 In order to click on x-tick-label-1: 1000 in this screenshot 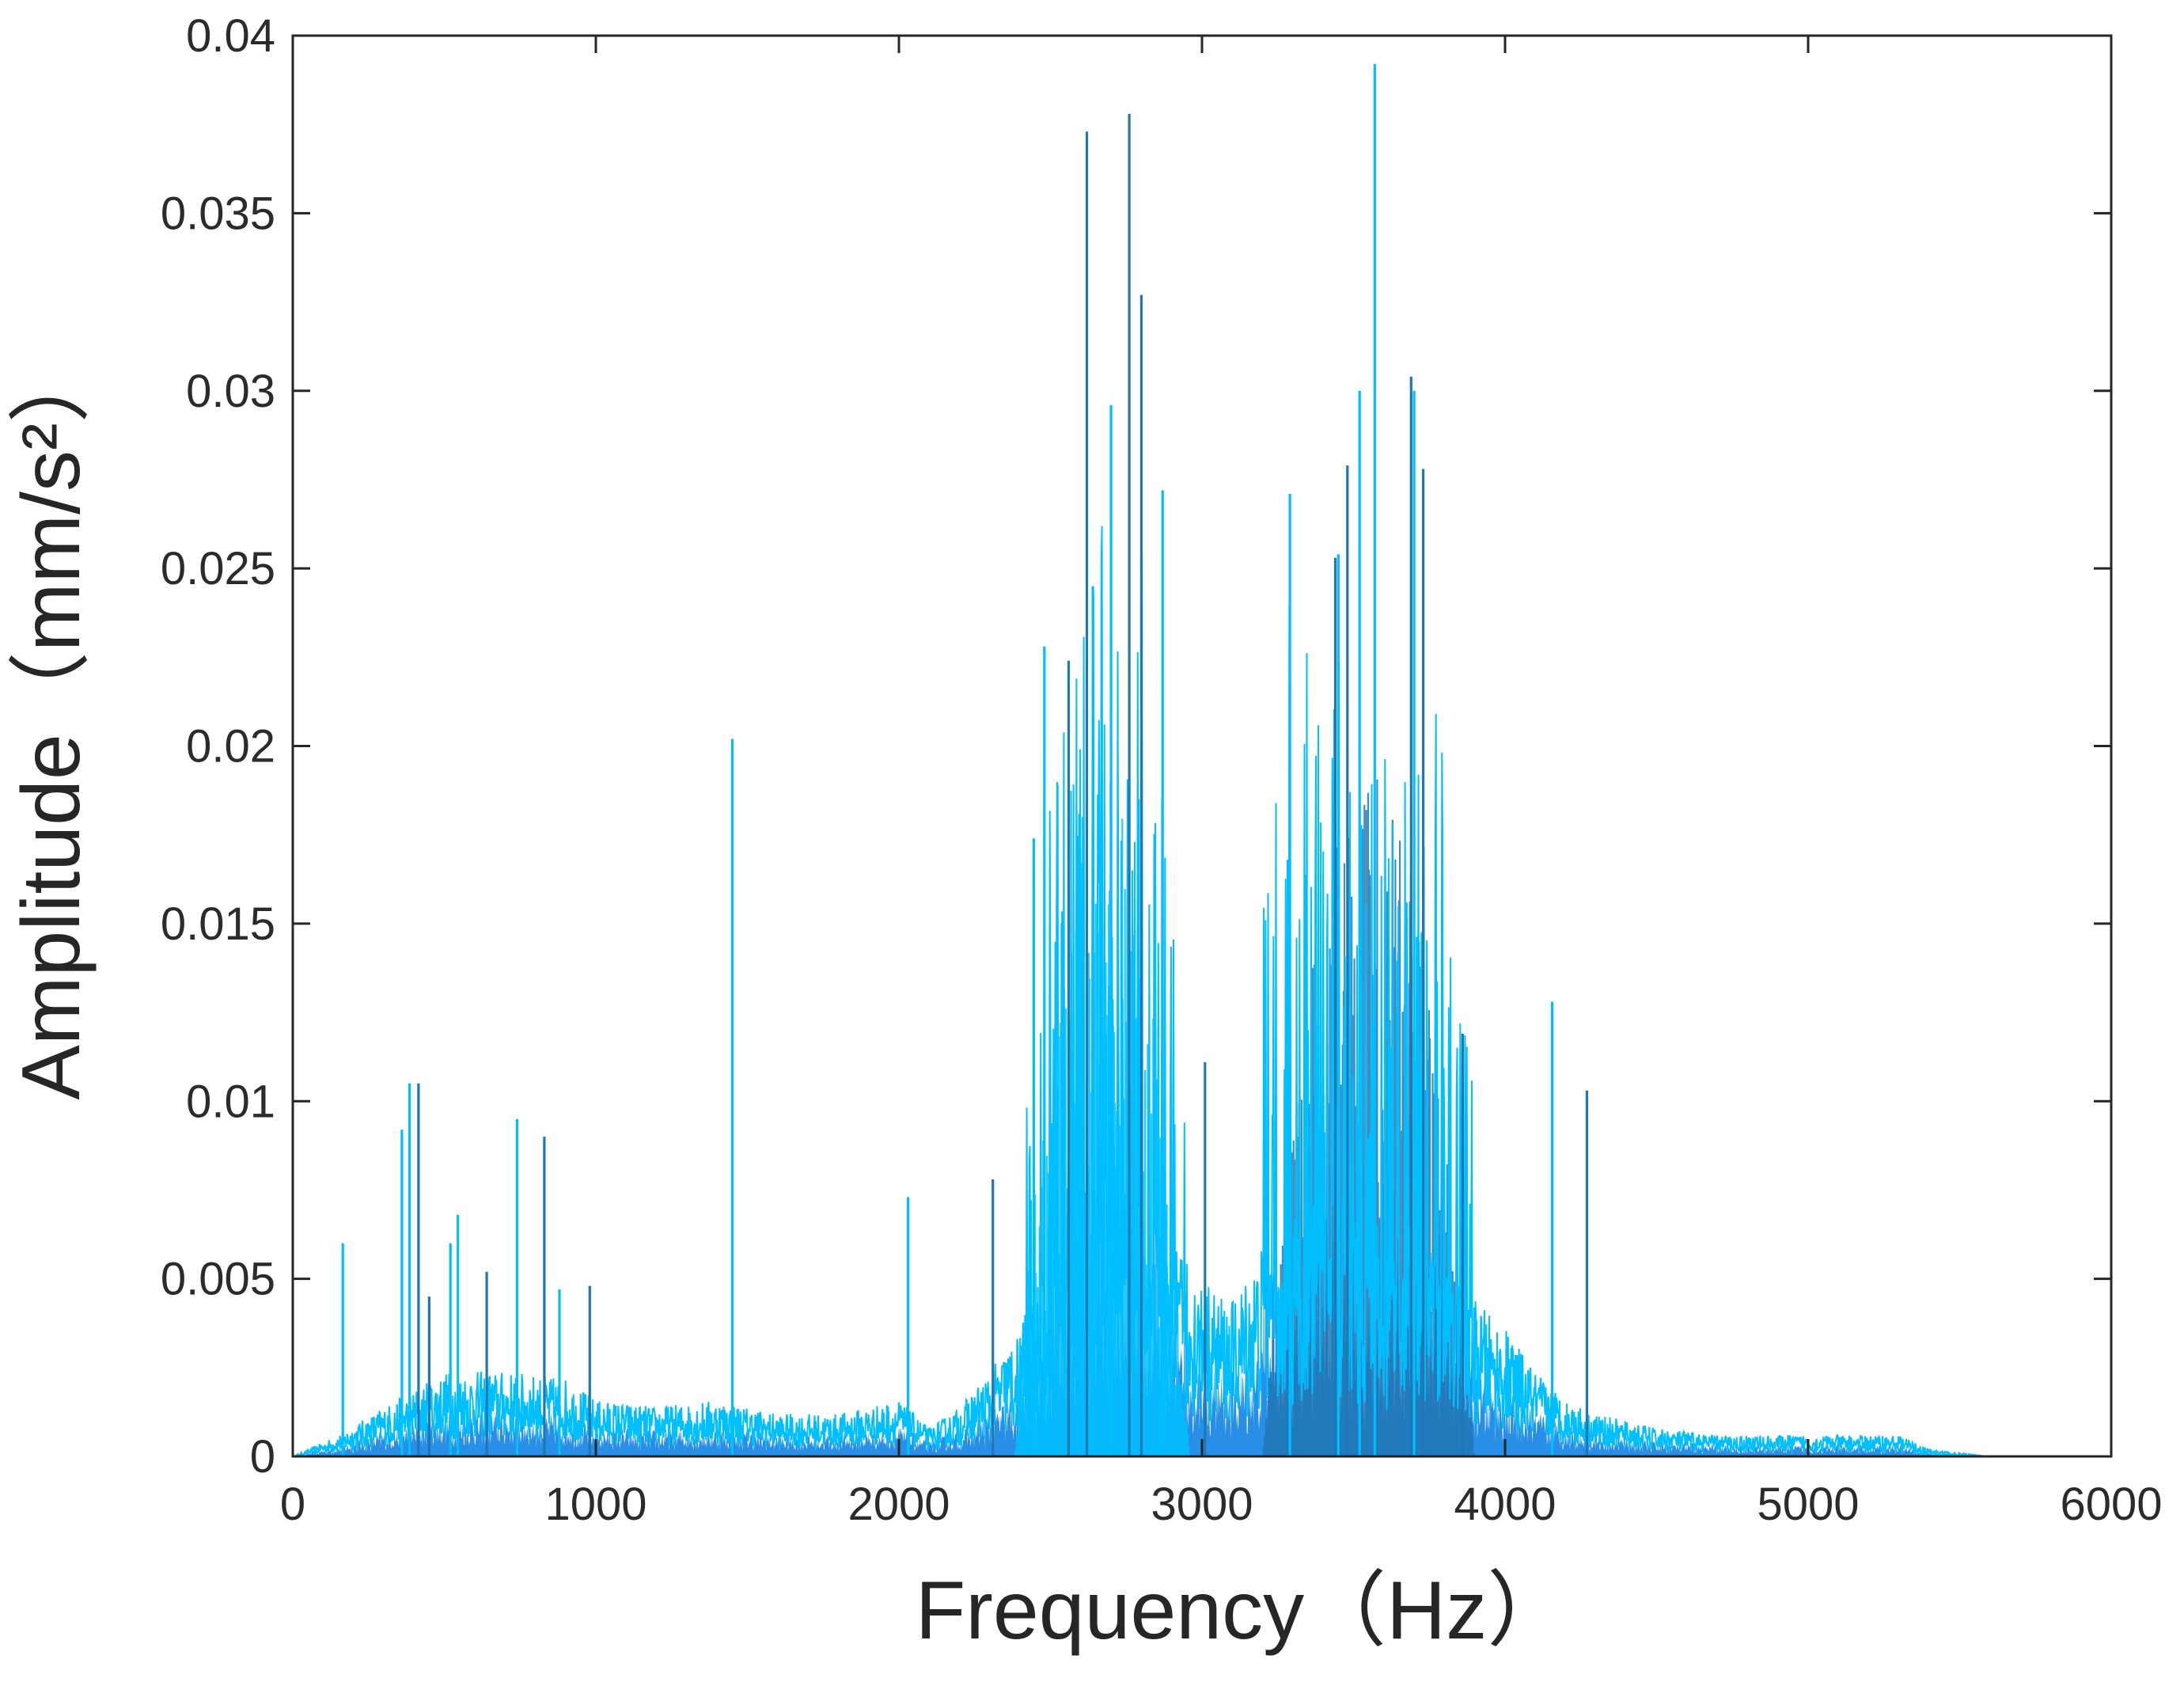, I will do `click(595, 1504)`.